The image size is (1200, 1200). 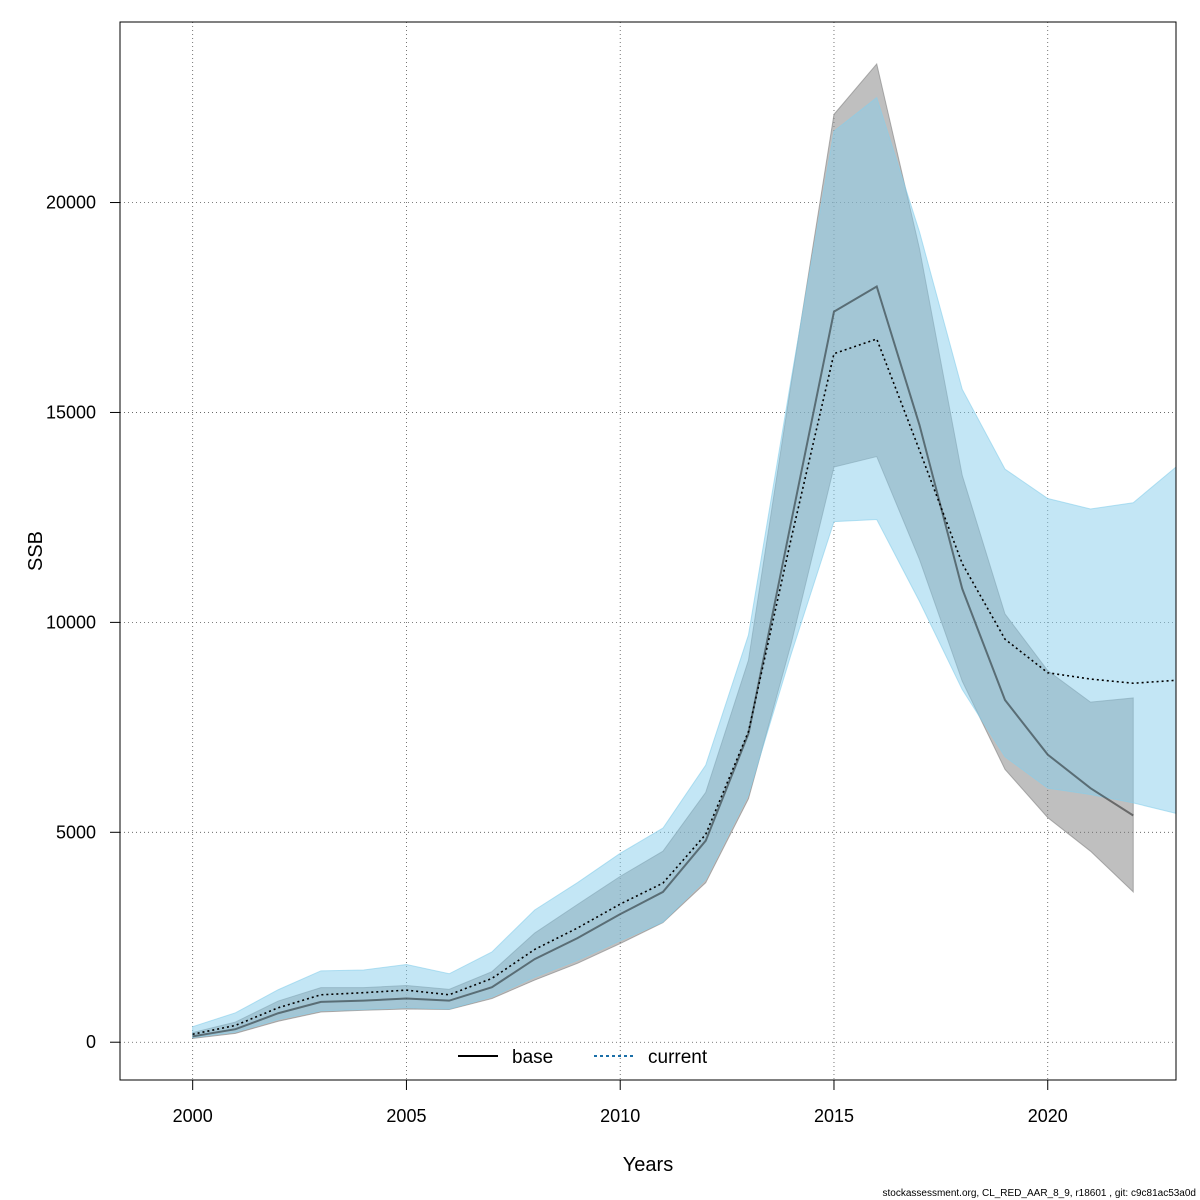 What do you see at coordinates (583, 1057) in the screenshot?
I see `legend: base current` at bounding box center [583, 1057].